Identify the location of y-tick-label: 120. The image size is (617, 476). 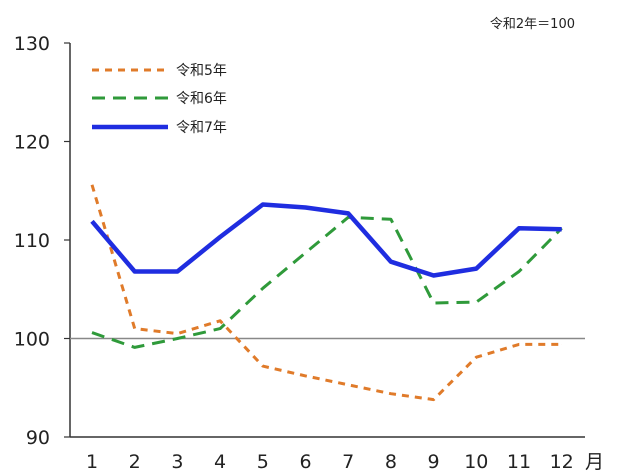
(32, 143).